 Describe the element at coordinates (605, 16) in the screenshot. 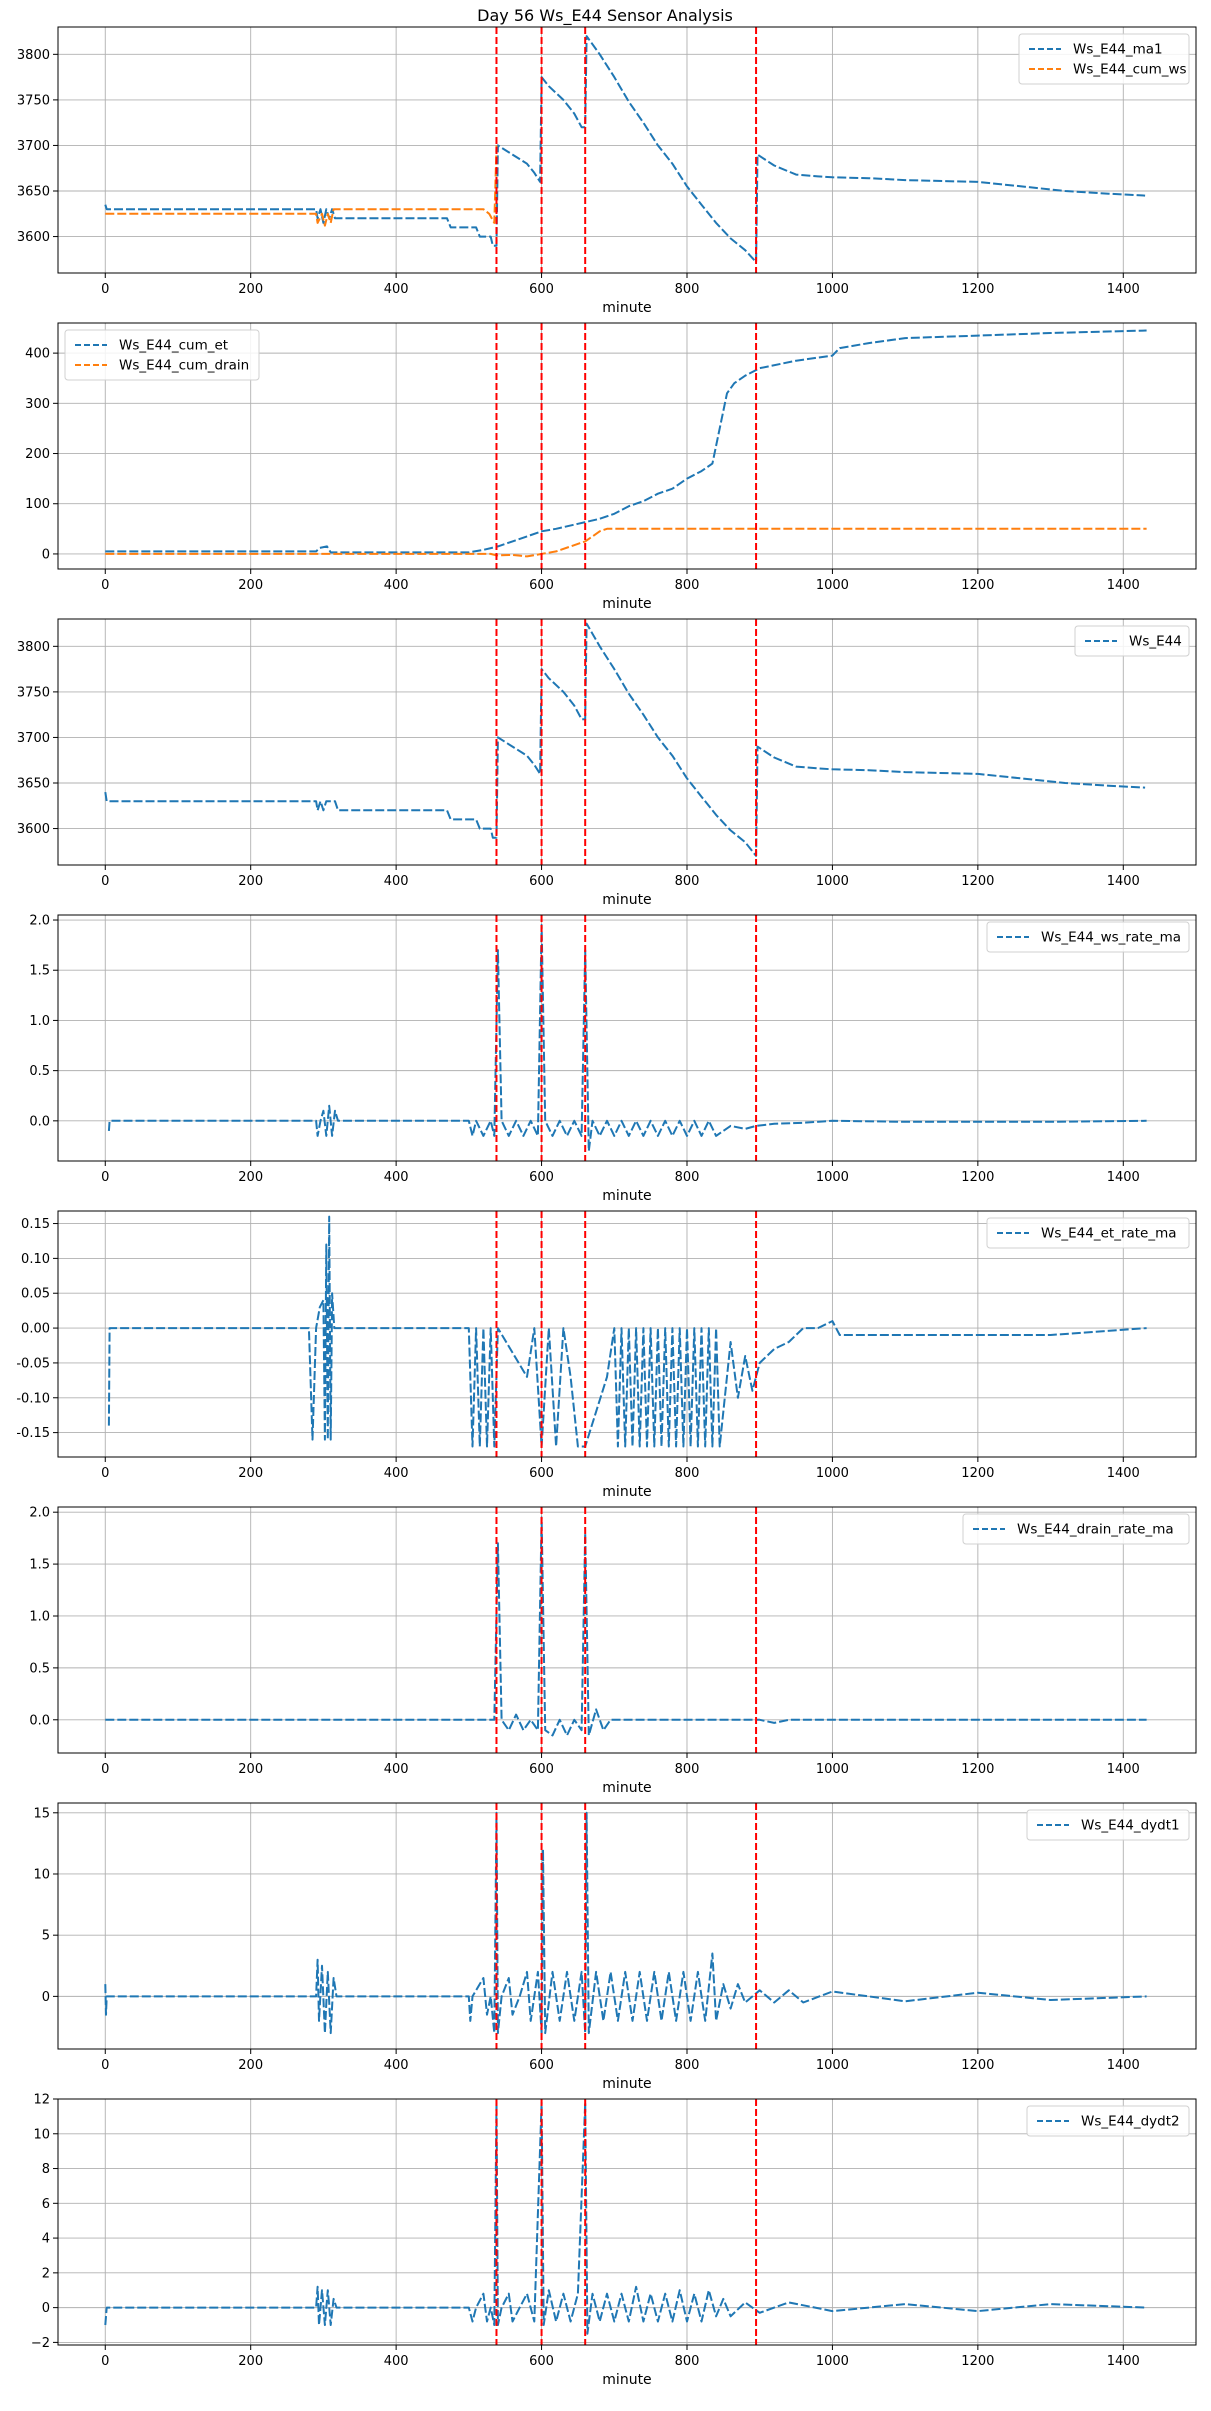

I see `figure-title: Day 56 Ws_E44 Sensor Analysis` at that location.